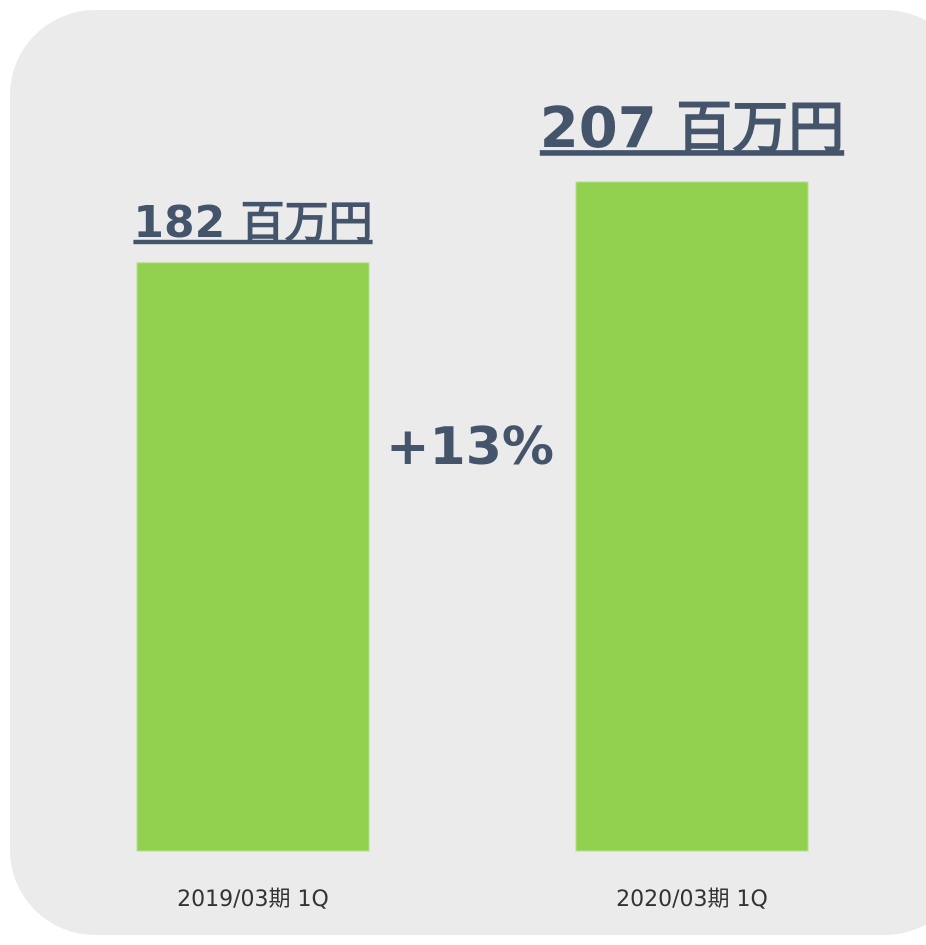 The height and width of the screenshot is (945, 926). I want to click on annotation: +13%, so click(470, 447).